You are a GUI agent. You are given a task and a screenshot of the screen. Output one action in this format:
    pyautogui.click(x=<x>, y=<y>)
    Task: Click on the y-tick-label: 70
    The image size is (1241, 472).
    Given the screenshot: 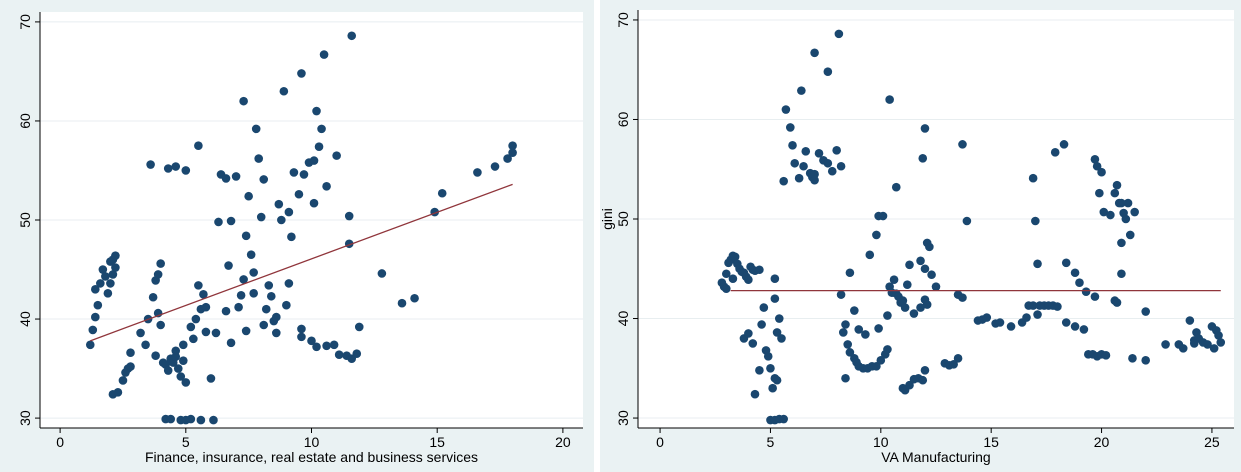 What is the action you would take?
    pyautogui.click(x=623, y=20)
    